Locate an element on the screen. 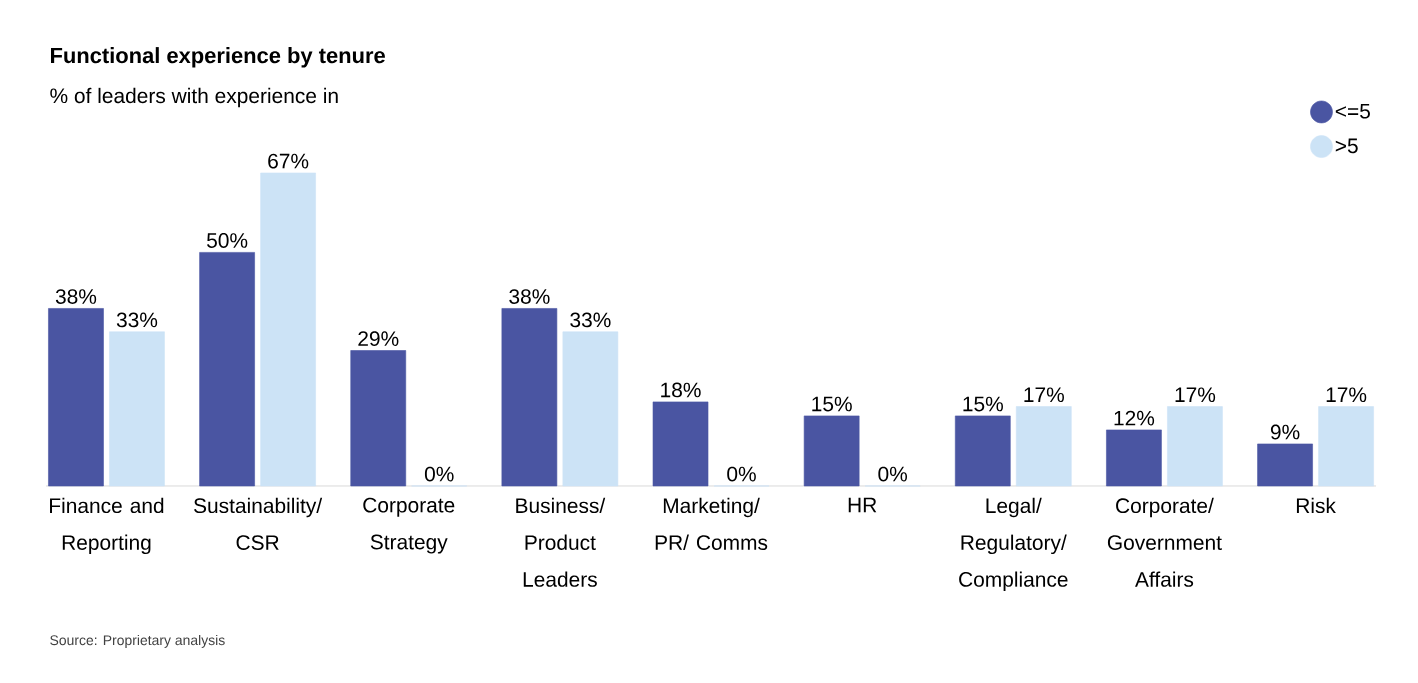 Image resolution: width=1418 pixels, height=683 pixels. data-label: 12% is located at coordinates (1134, 418).